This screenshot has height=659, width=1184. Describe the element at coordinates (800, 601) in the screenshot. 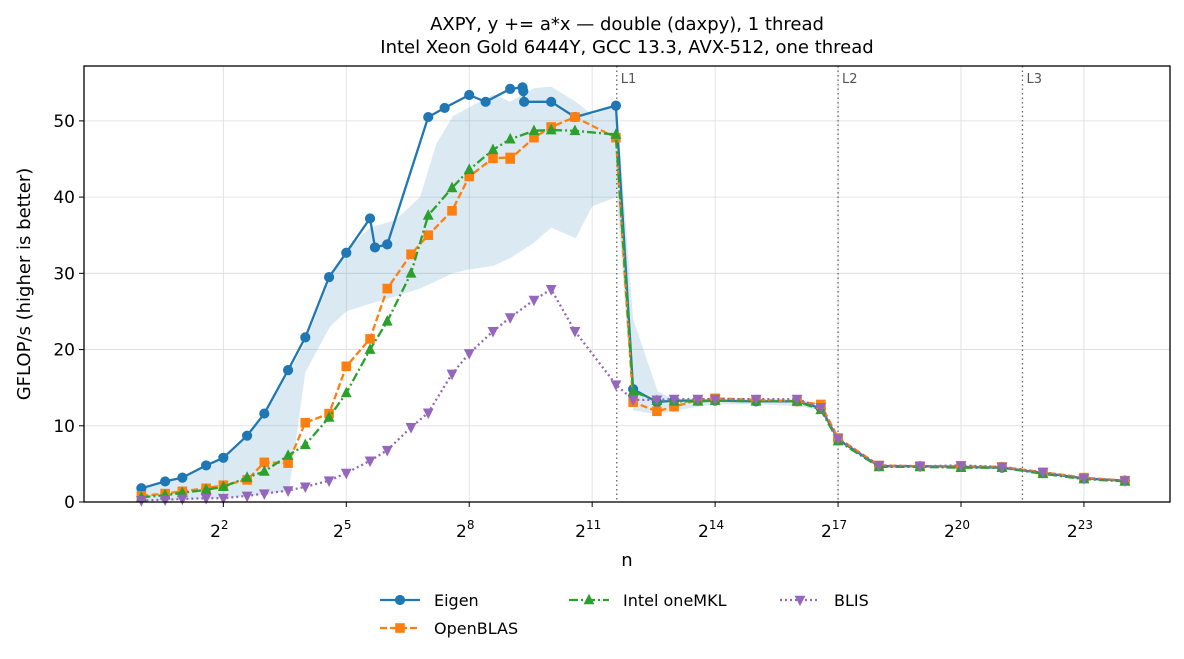

I see `legend-marker-blis` at that location.